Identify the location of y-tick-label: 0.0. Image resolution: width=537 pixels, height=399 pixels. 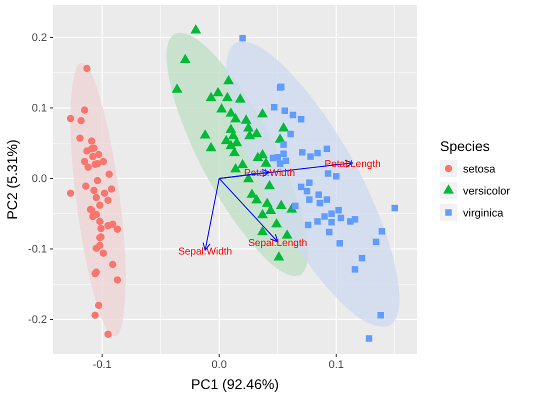
(39, 178).